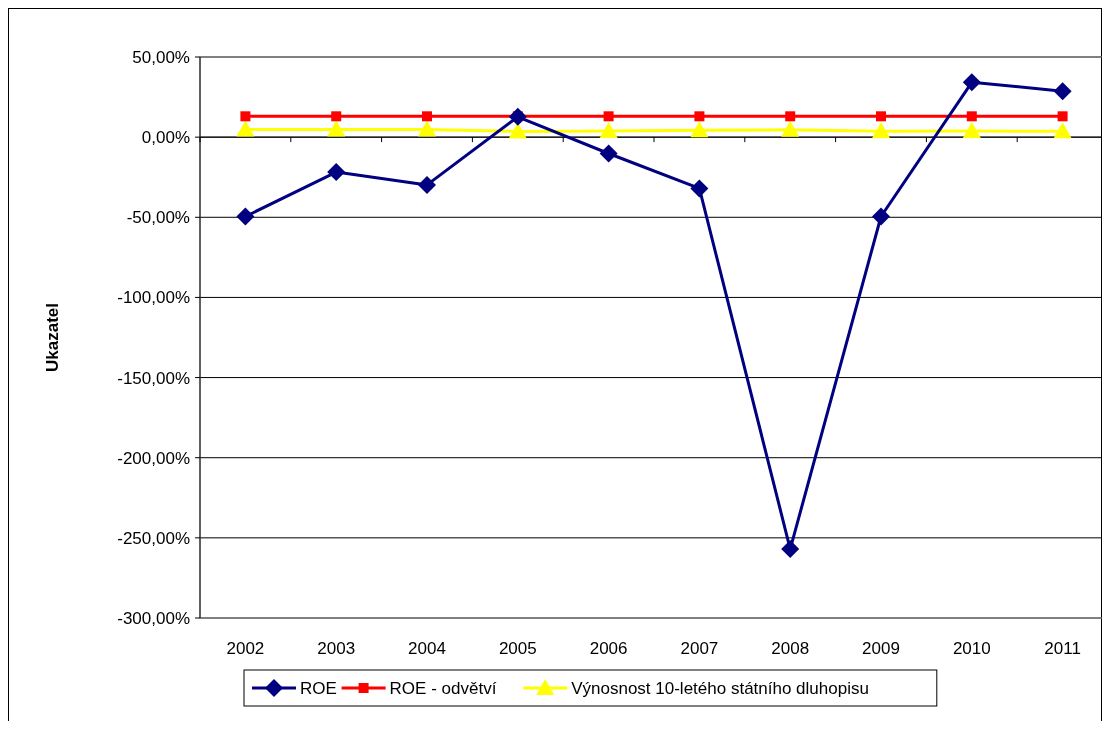 The width and height of the screenshot is (1110, 729). Describe the element at coordinates (318, 688) in the screenshot. I see `legend-label: ROE` at that location.